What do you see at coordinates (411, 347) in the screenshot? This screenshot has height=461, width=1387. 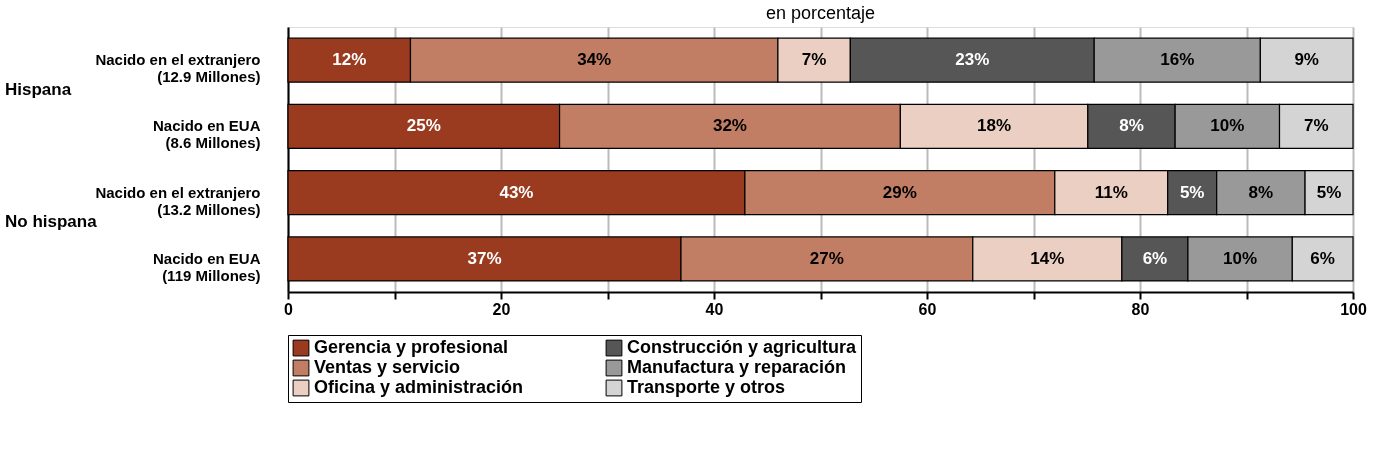 I see `legend-label: Gerencia y profesional` at bounding box center [411, 347].